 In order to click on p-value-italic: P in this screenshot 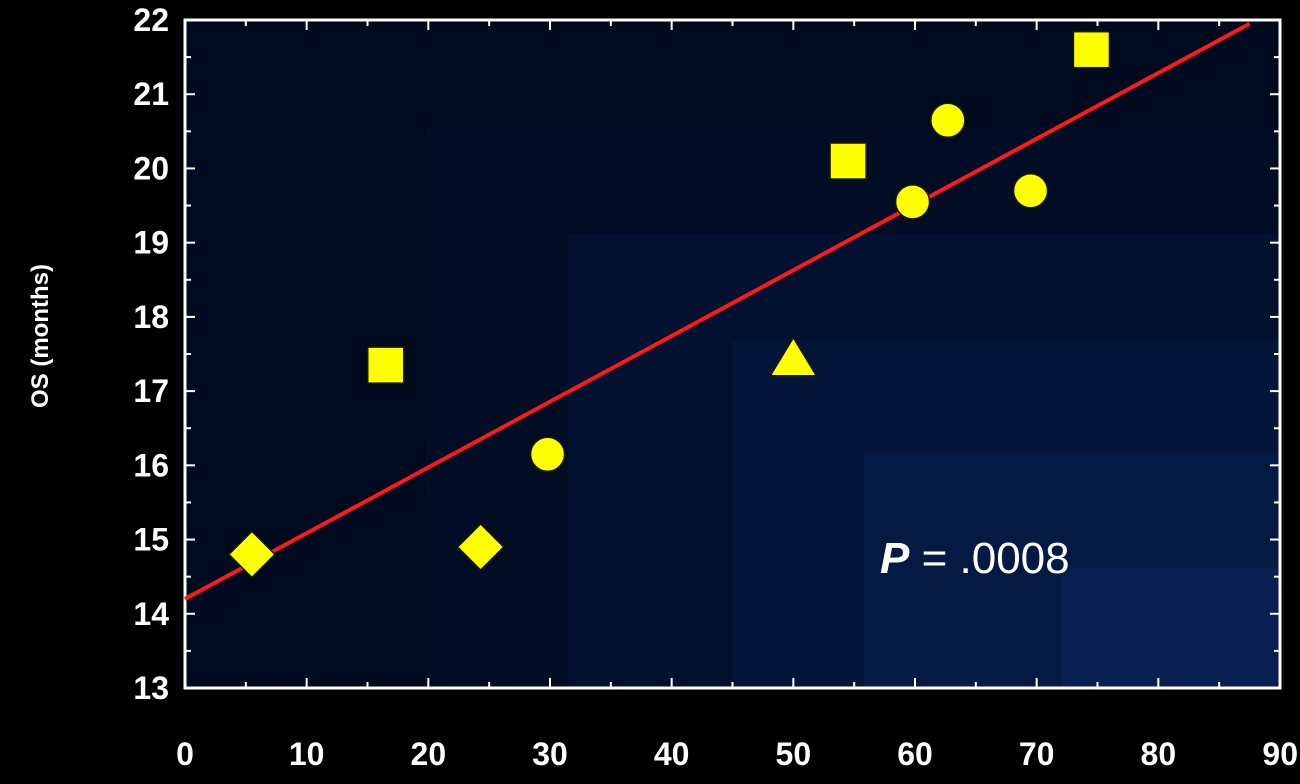, I will do `click(895, 558)`.